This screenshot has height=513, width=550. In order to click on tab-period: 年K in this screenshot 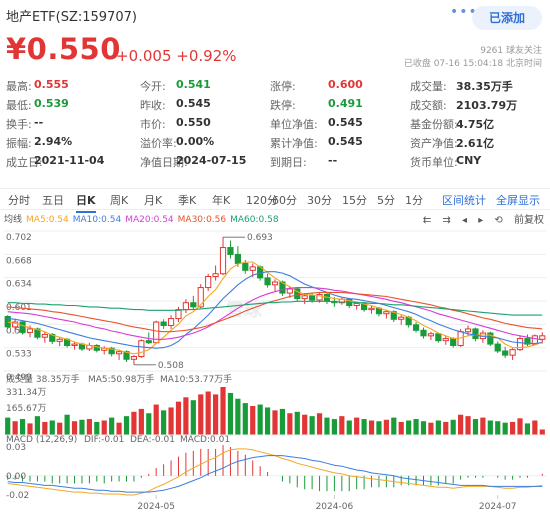, I will do `click(221, 200)`.